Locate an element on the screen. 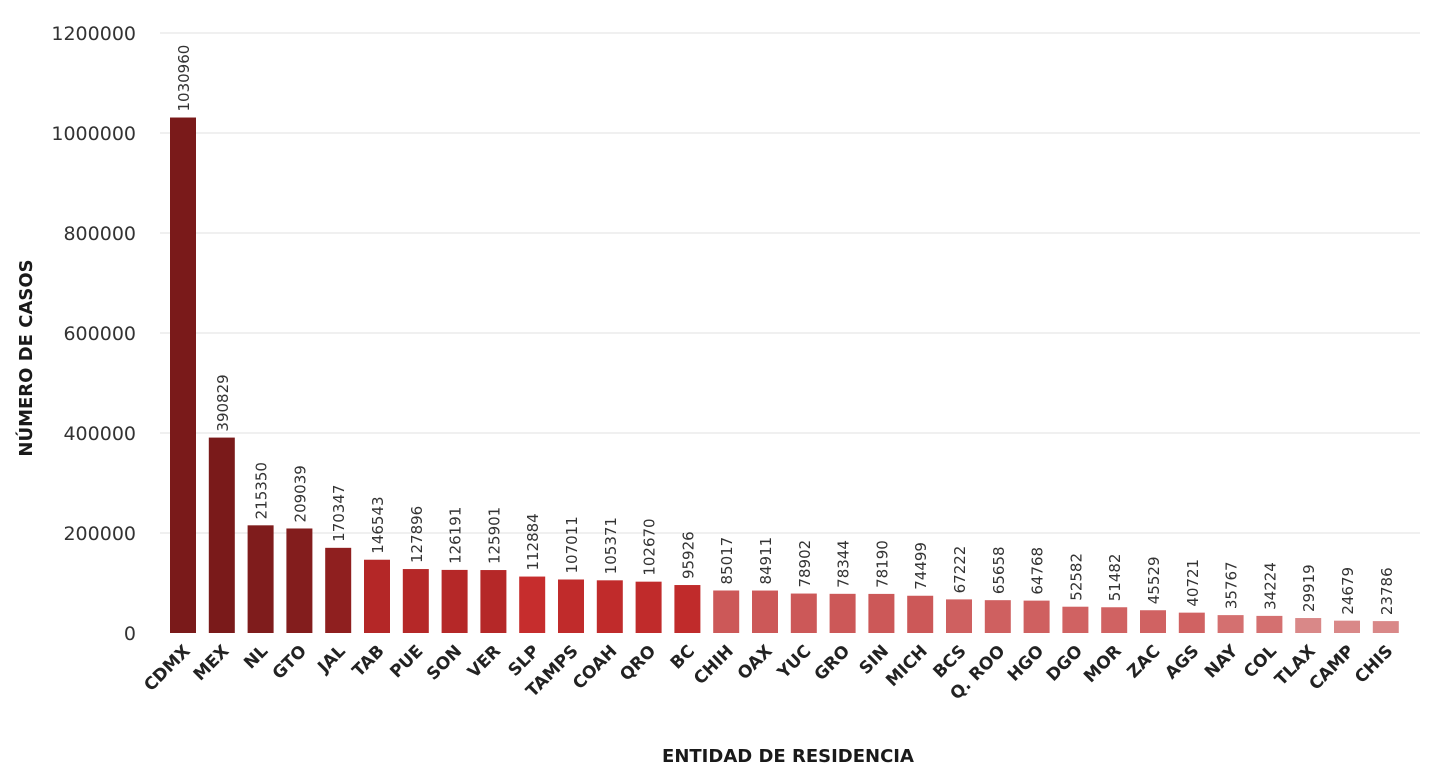  x-tick-label: GRO is located at coordinates (832, 662).